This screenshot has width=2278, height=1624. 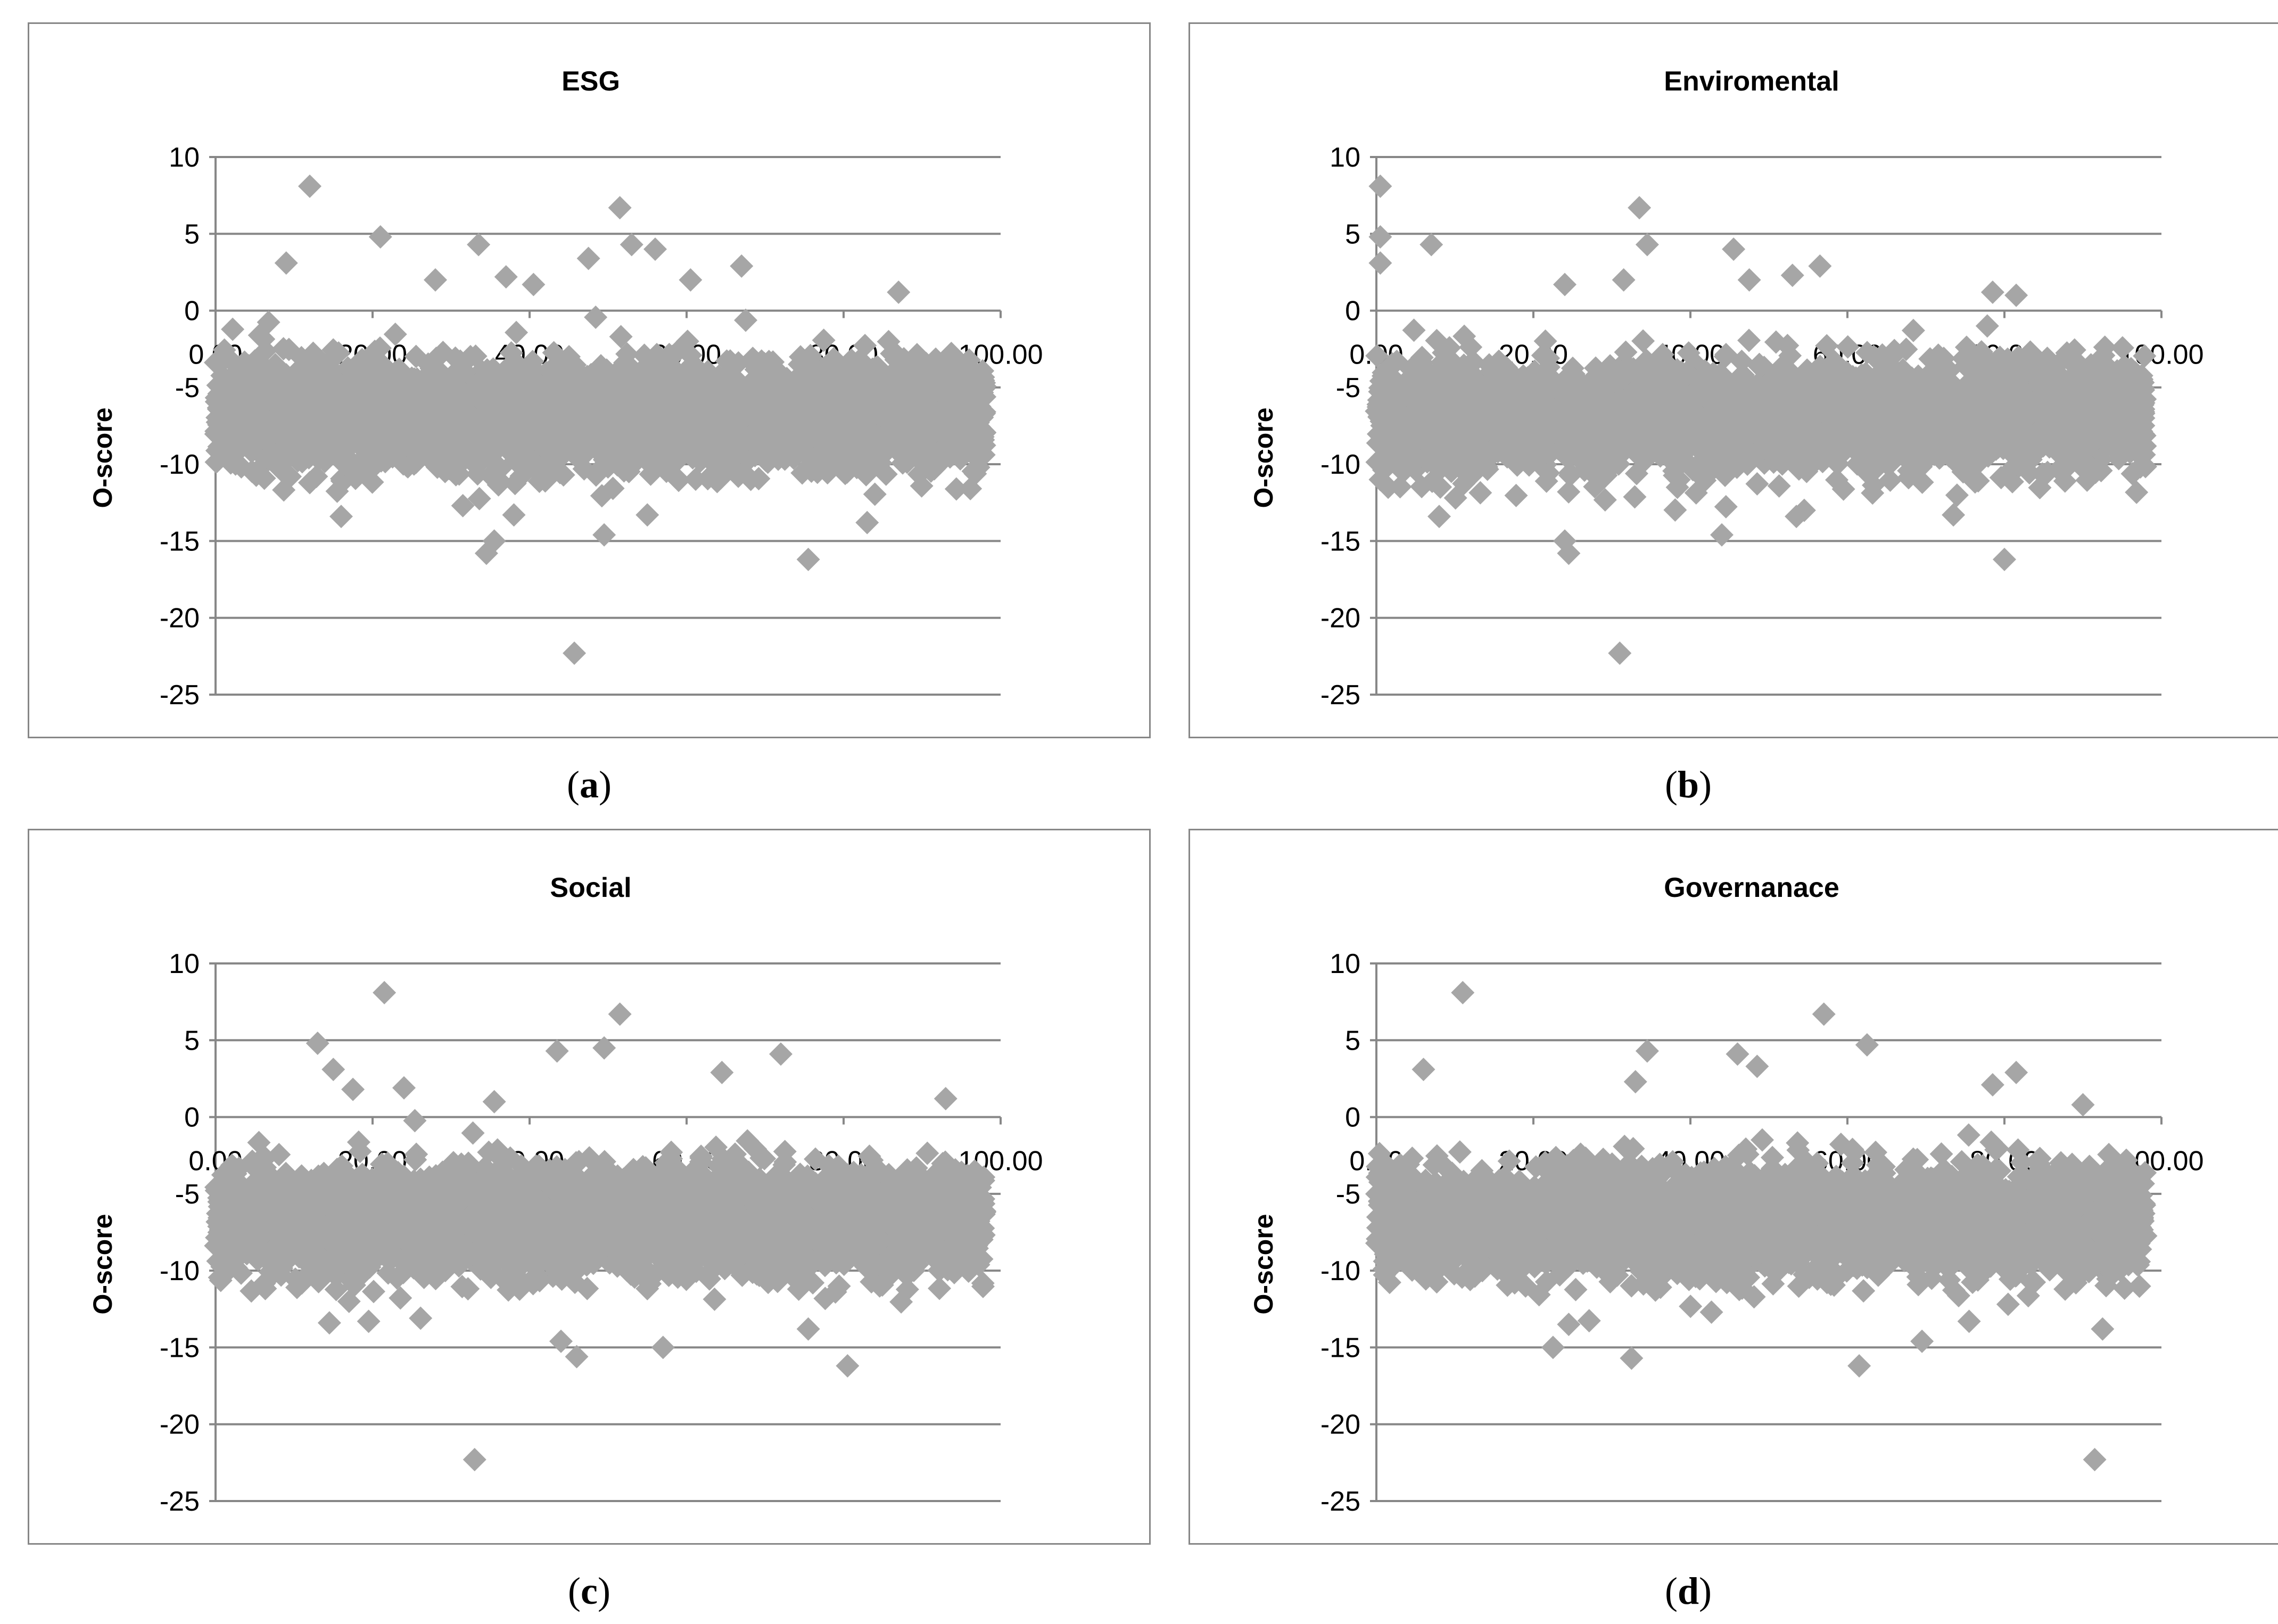 What do you see at coordinates (1340, 464) in the screenshot?
I see `y-tick-label: -10` at bounding box center [1340, 464].